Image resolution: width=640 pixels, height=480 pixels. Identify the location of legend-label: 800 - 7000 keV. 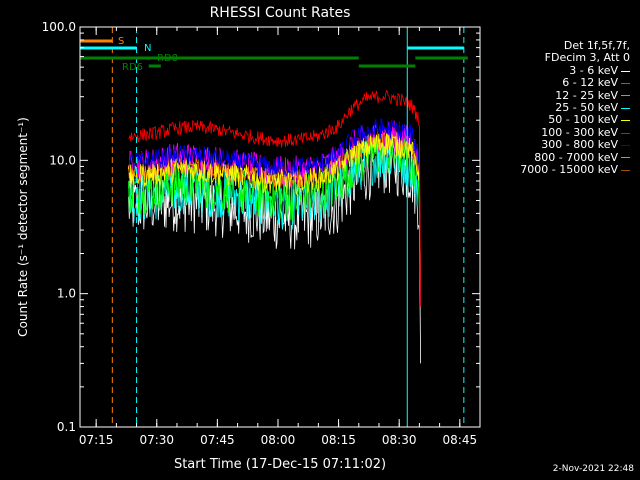
(576, 157).